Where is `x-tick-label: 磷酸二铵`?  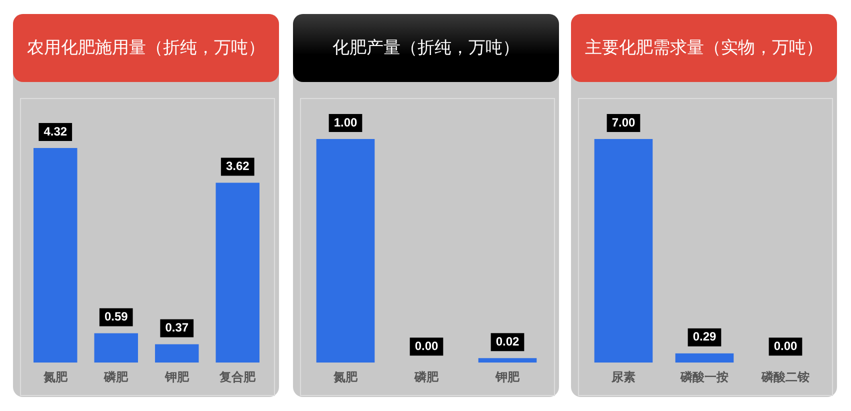
x-tick-label: 磷酸二铵 is located at coordinates (785, 377).